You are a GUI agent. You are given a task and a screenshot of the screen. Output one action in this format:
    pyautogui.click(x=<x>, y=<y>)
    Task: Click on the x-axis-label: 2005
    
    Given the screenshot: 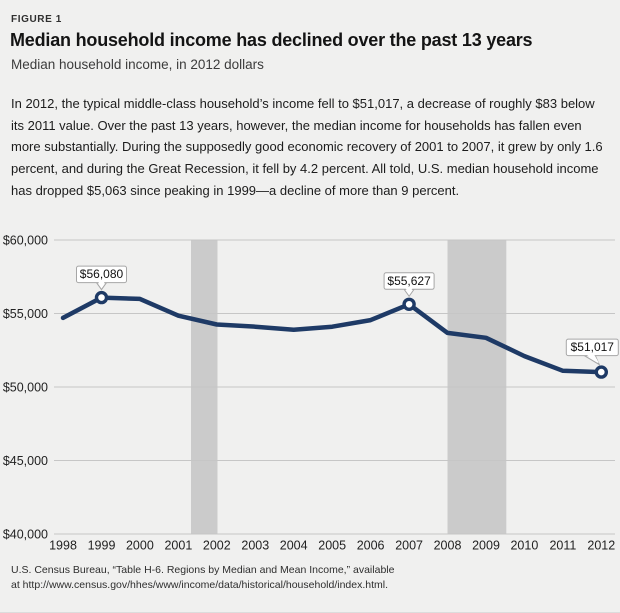 What is the action you would take?
    pyautogui.click(x=332, y=546)
    